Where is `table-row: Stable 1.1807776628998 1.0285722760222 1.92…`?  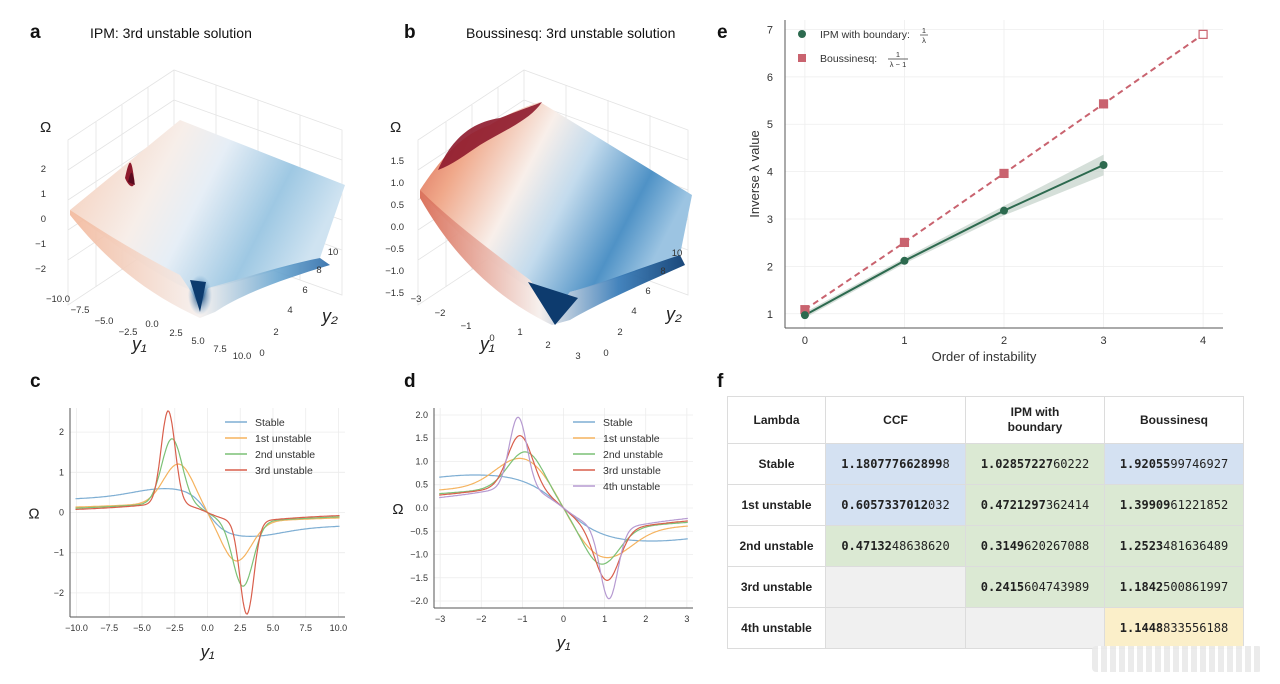
table-row: Stable 1.1807776628998 1.0285722760222 1.92… is located at coordinates (985, 464).